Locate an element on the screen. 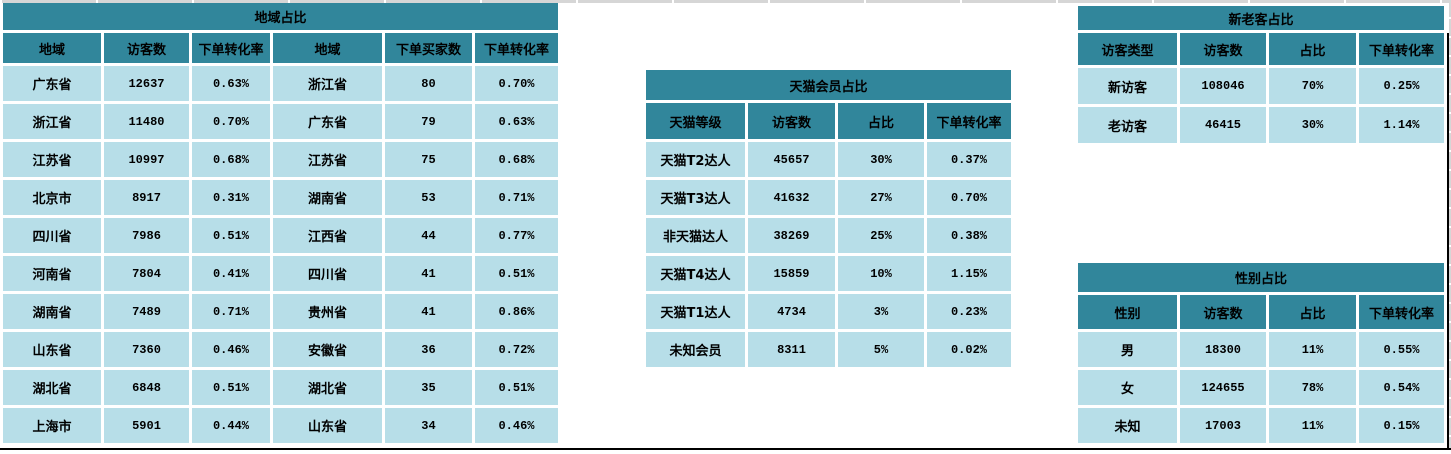 The width and height of the screenshot is (1451, 454). cell: 46415 is located at coordinates (1223, 125).